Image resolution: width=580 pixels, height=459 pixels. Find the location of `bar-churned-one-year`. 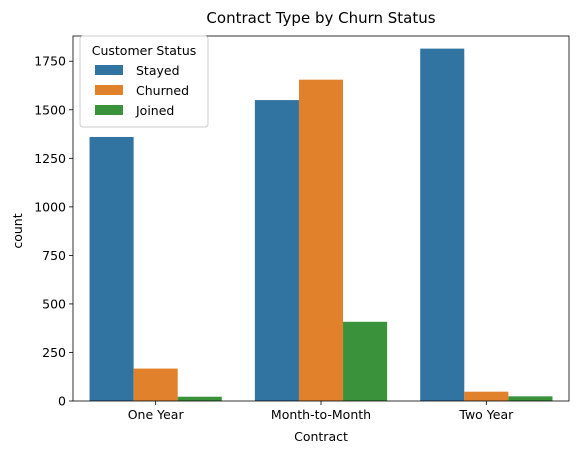

bar-churned-one-year is located at coordinates (155, 384).